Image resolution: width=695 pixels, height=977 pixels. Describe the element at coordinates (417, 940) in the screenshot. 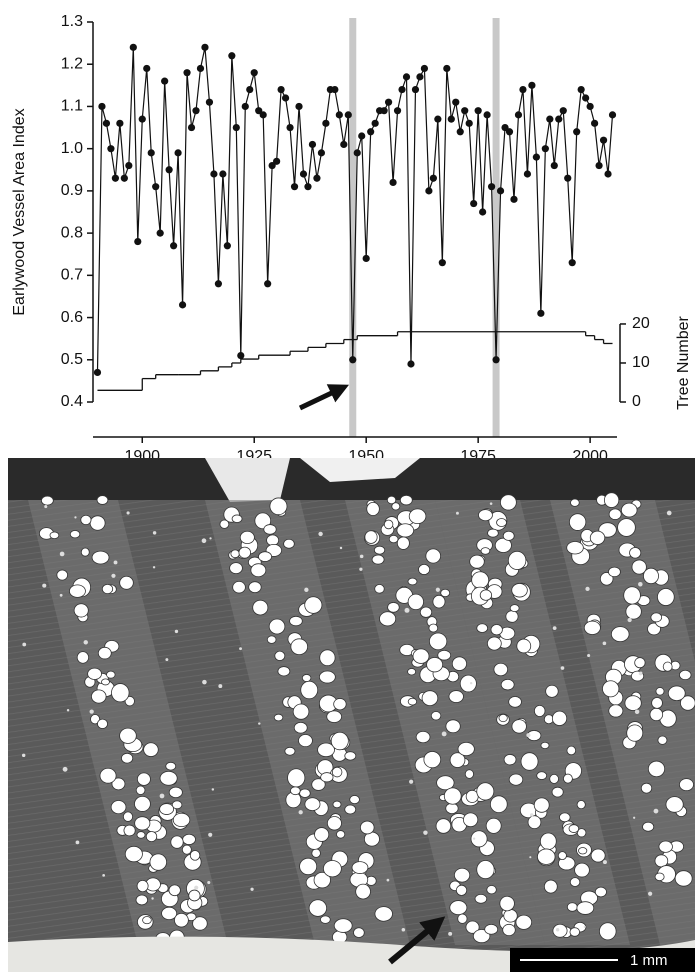

I see `photo-arrow` at that location.